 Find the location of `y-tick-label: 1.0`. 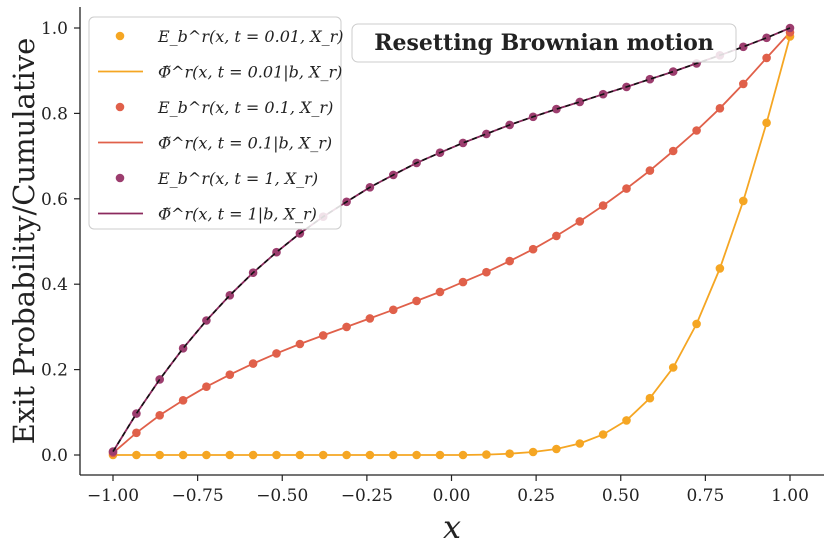

y-tick-label: 1.0 is located at coordinates (54, 29).